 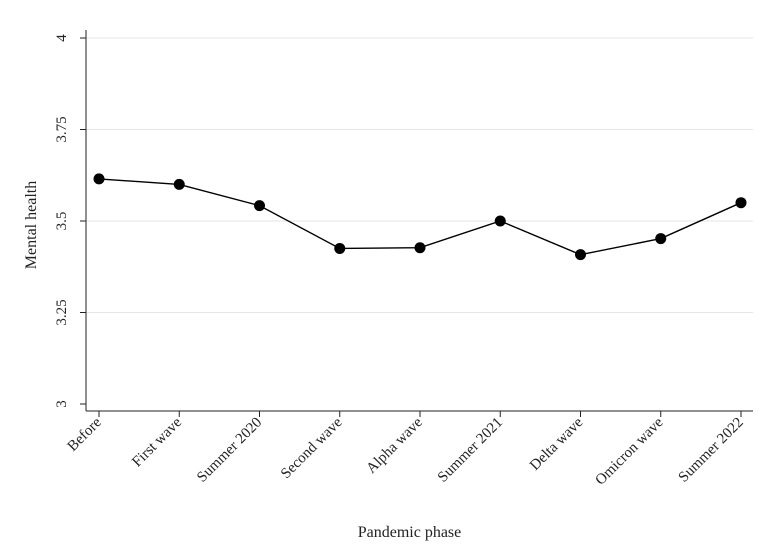 I want to click on y-tick-label: 3, so click(x=62, y=404).